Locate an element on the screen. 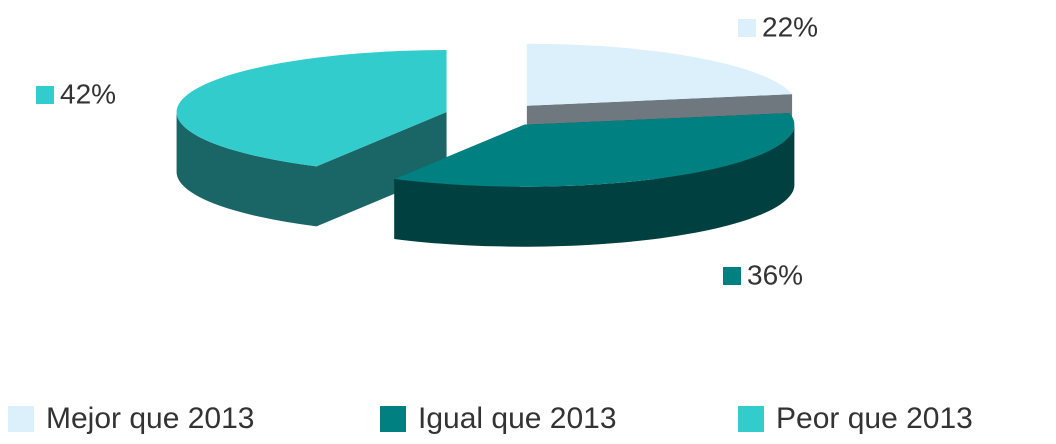 This screenshot has width=1056, height=444. legend-label: Igual que 2013 is located at coordinates (517, 418).